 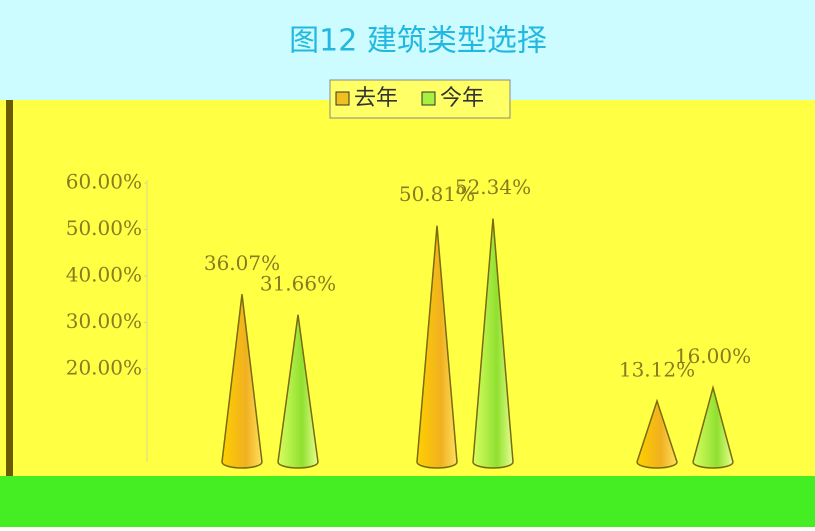 What do you see at coordinates (376, 98) in the screenshot?
I see `legend-label: 去年` at bounding box center [376, 98].